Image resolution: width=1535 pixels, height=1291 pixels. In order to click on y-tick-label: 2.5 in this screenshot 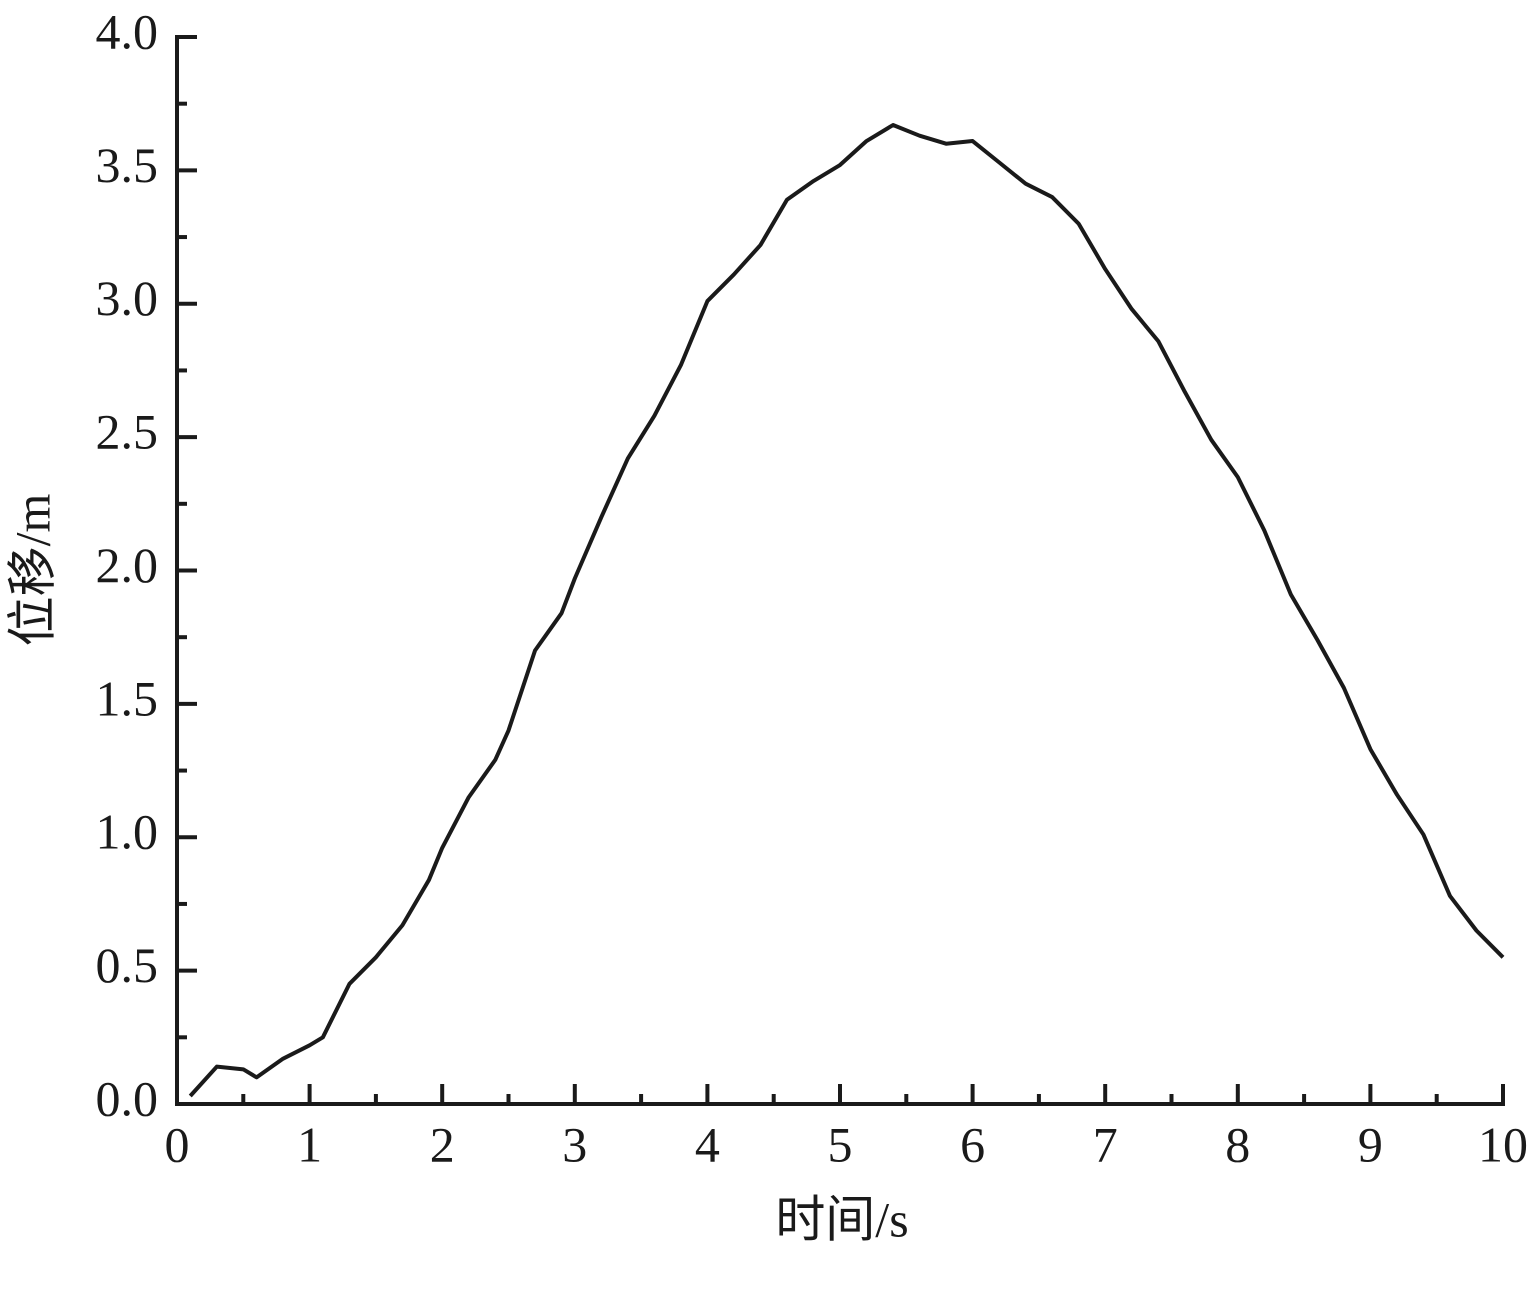, I will do `click(127, 432)`.